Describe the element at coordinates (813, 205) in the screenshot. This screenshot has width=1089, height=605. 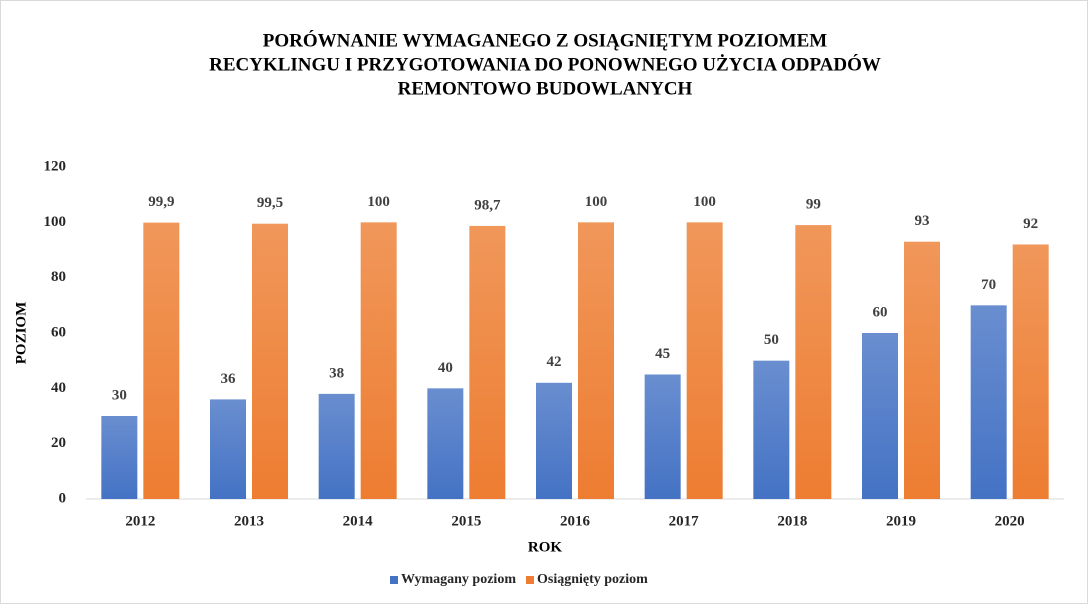
I see `value-label: 99` at that location.